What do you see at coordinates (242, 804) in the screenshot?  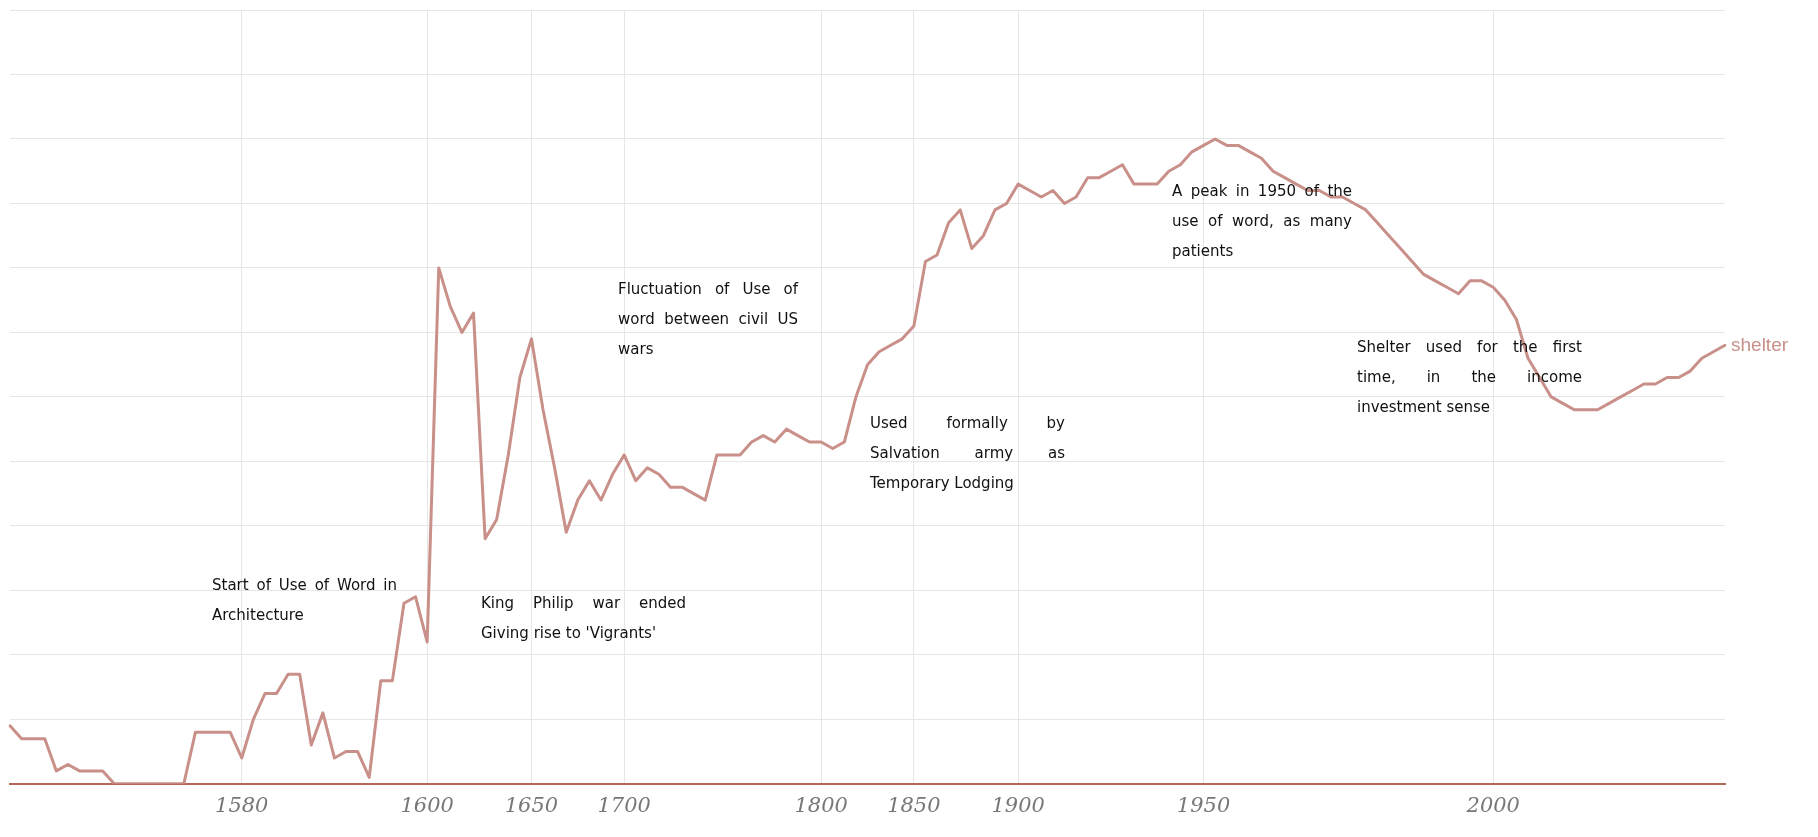 I see `x-tick-label: 1580` at bounding box center [242, 804].